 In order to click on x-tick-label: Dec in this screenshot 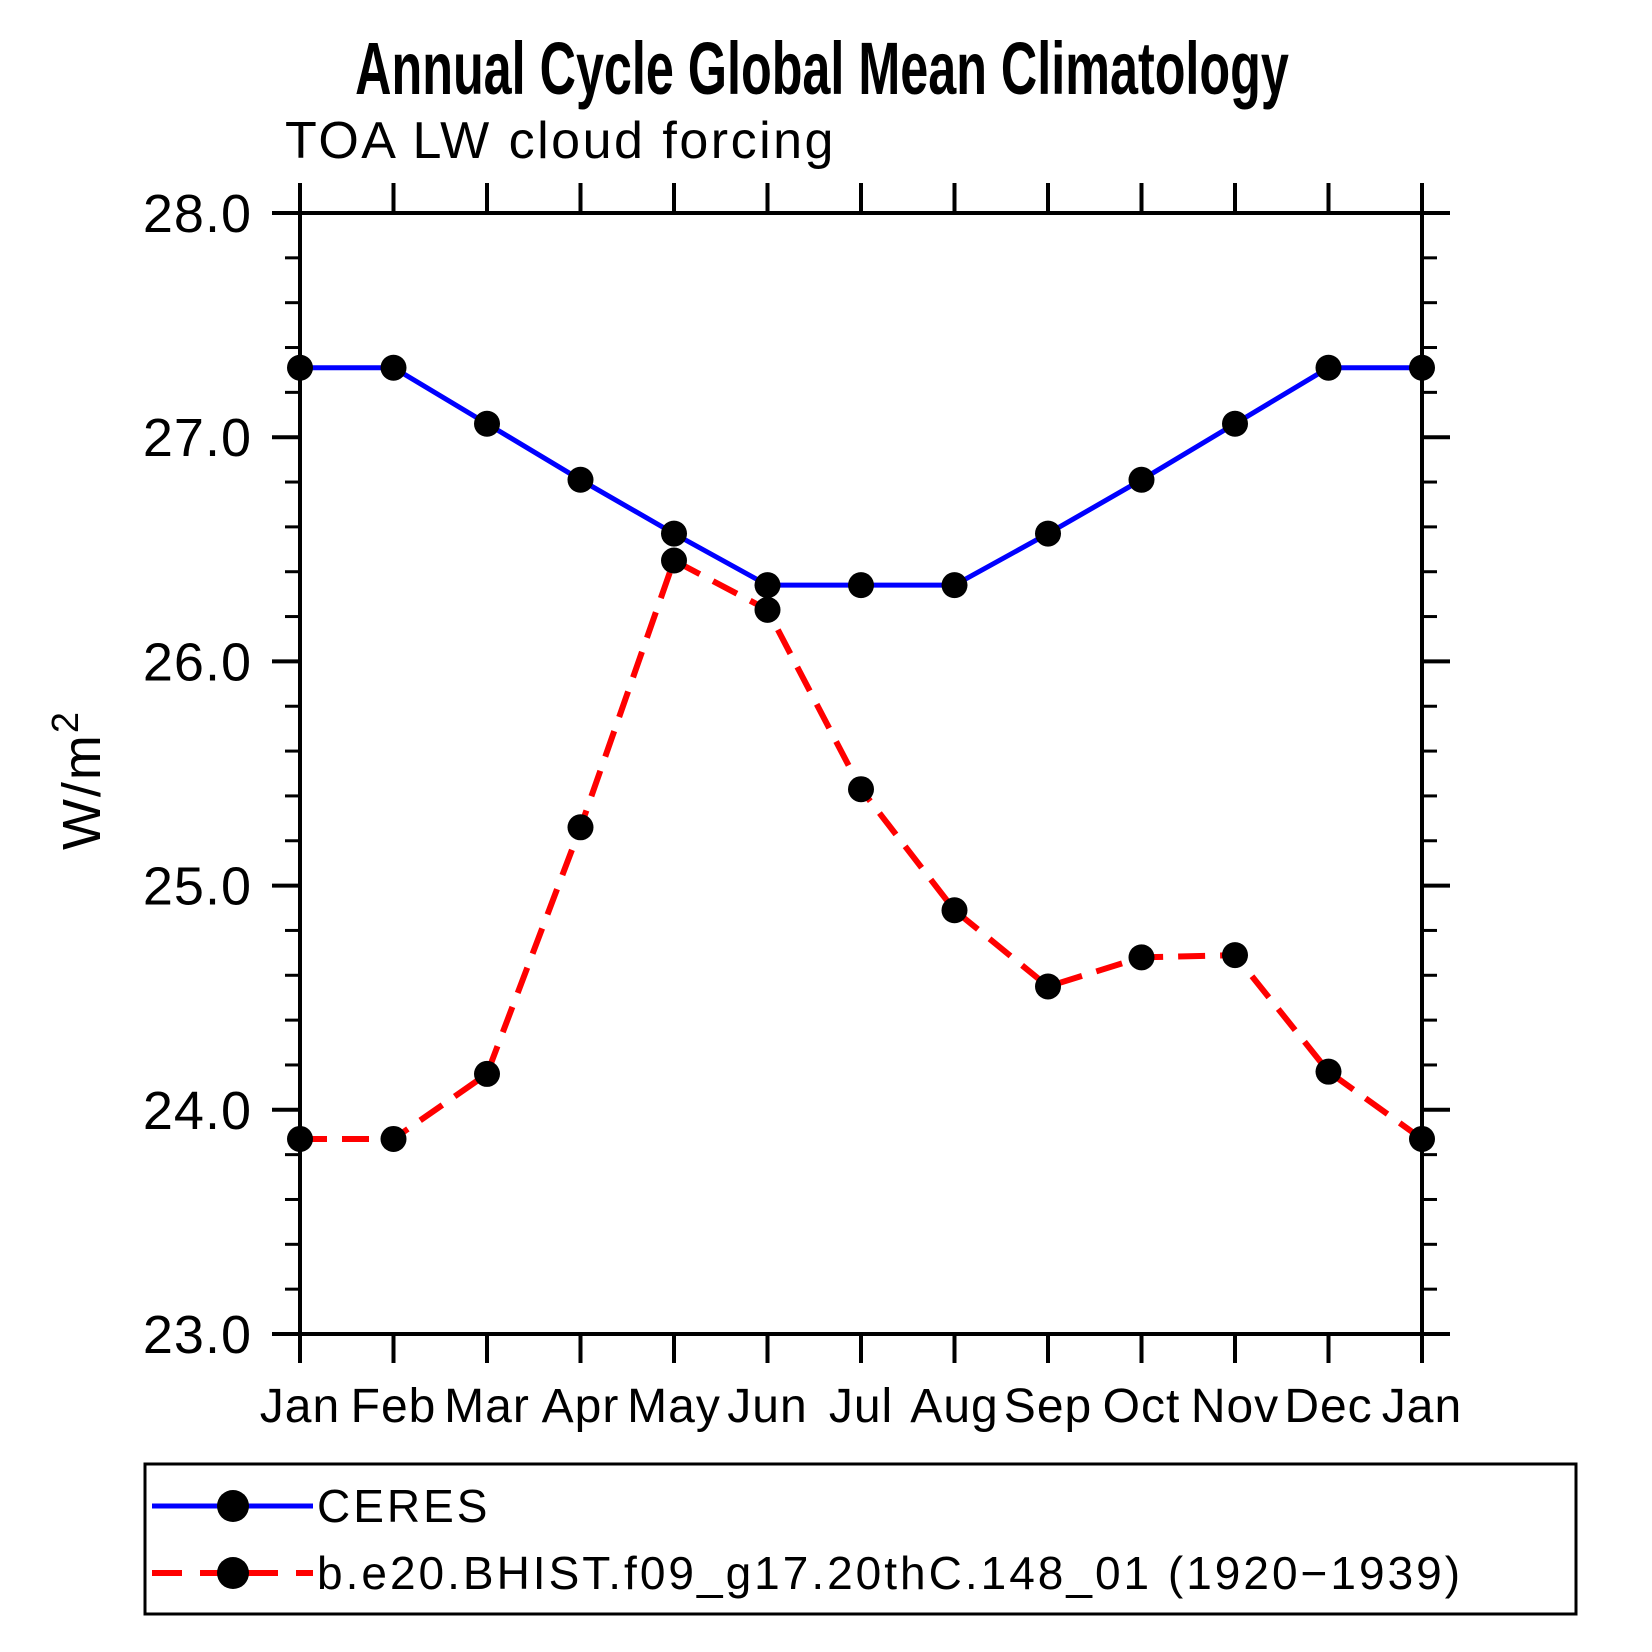, I will do `click(1328, 1406)`.